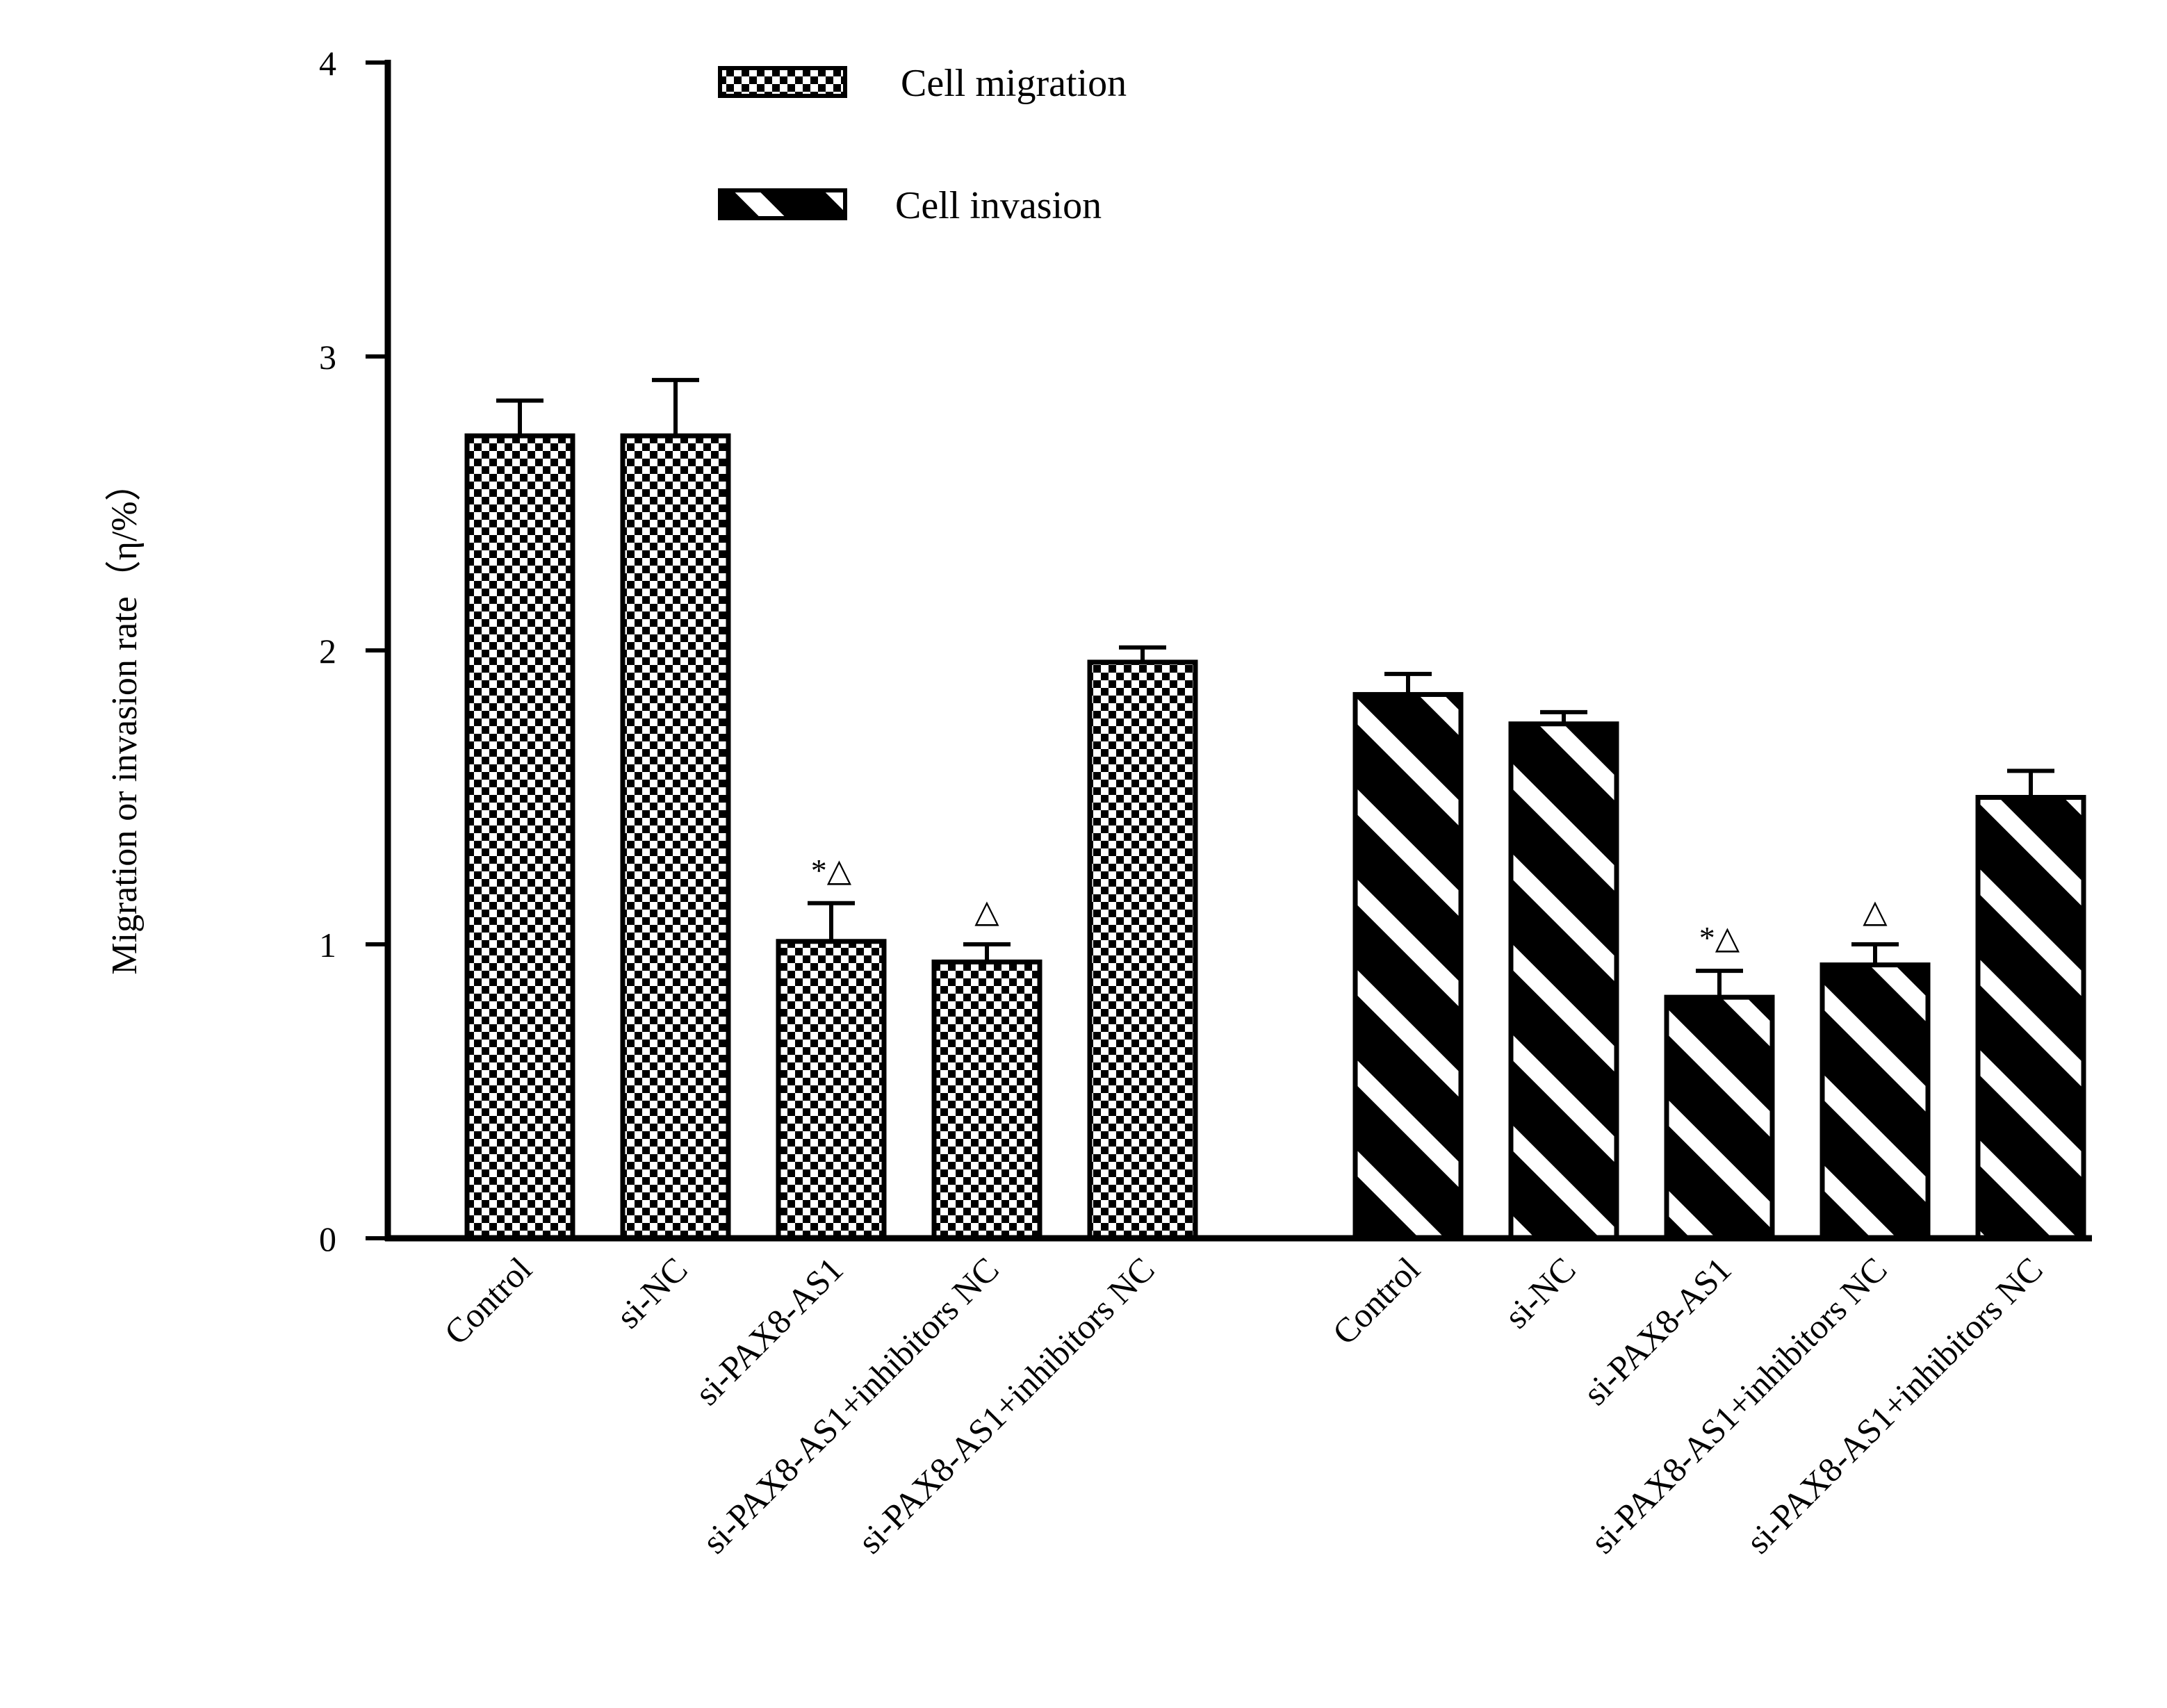 The image size is (2167, 1708). I want to click on category-label-1-0: Control, so click(1376, 1300).